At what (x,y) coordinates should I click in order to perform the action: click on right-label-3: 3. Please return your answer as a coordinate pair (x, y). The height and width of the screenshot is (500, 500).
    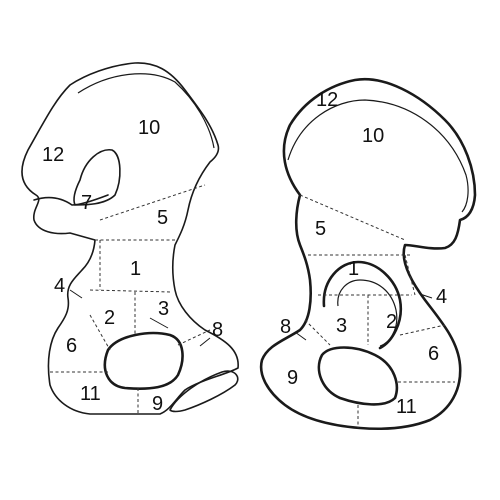
    Looking at the image, I should click on (341, 326).